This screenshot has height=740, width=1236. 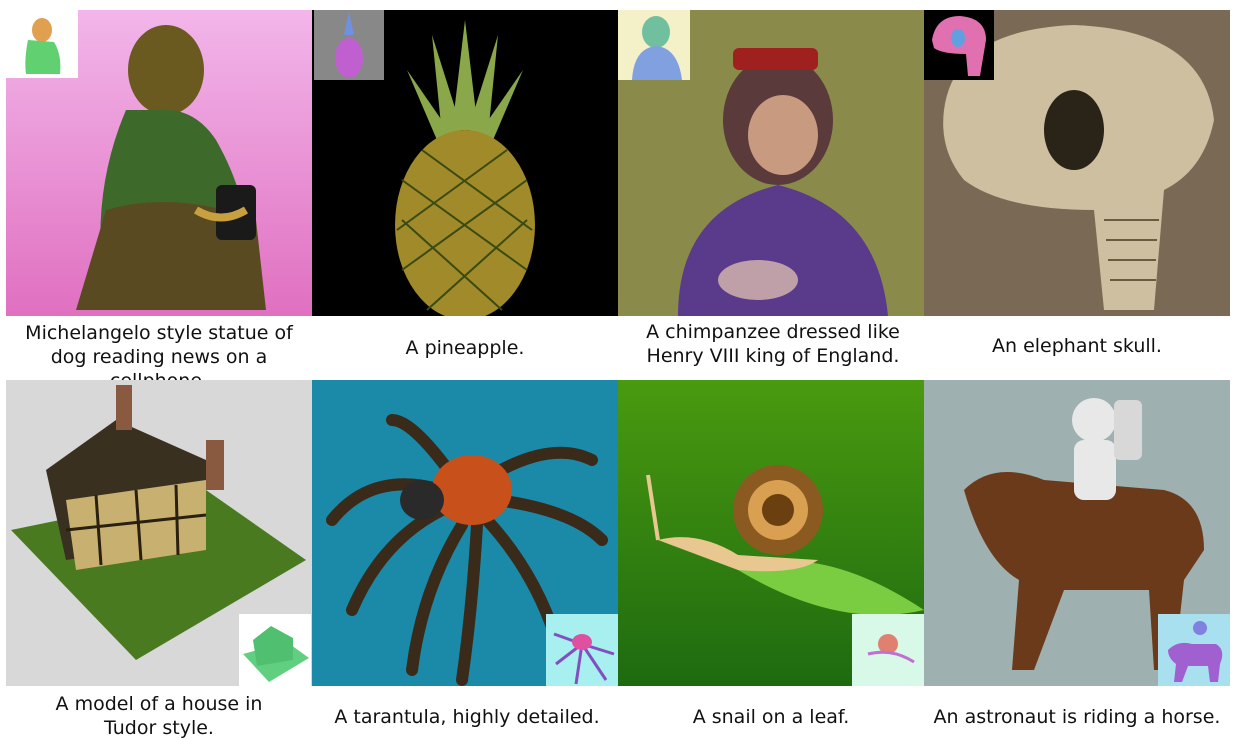 What do you see at coordinates (465, 533) in the screenshot?
I see `tarantula-image` at bounding box center [465, 533].